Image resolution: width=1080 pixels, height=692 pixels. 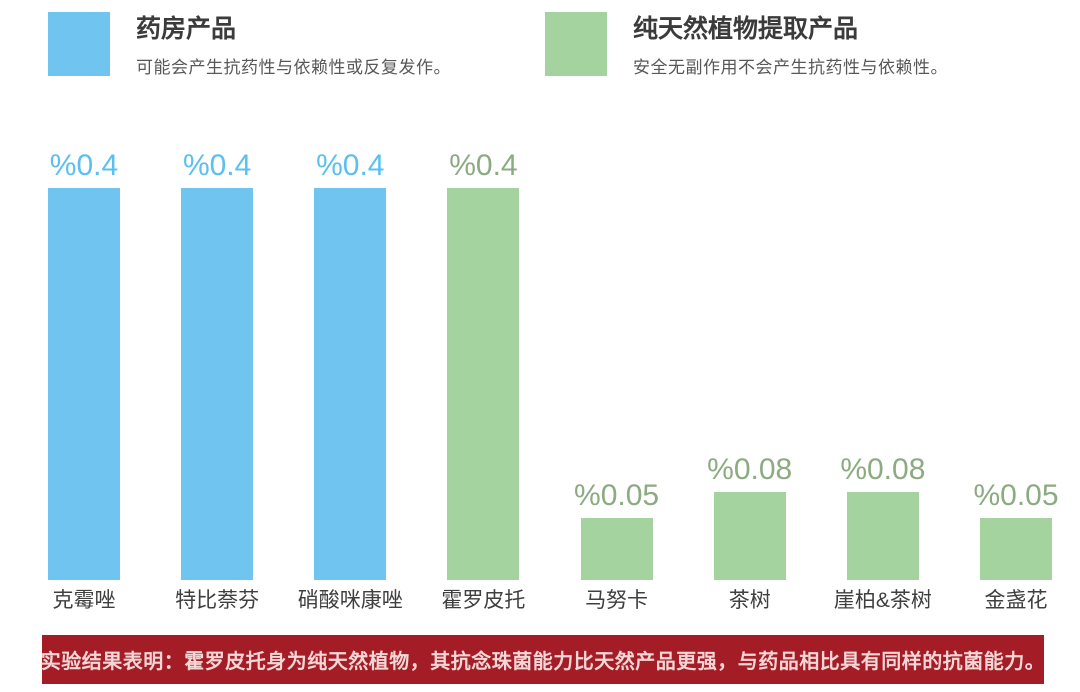 I want to click on legend-subtitle-natural: 安全无副作用不会产生抗药性与依赖性。, so click(x=790, y=67).